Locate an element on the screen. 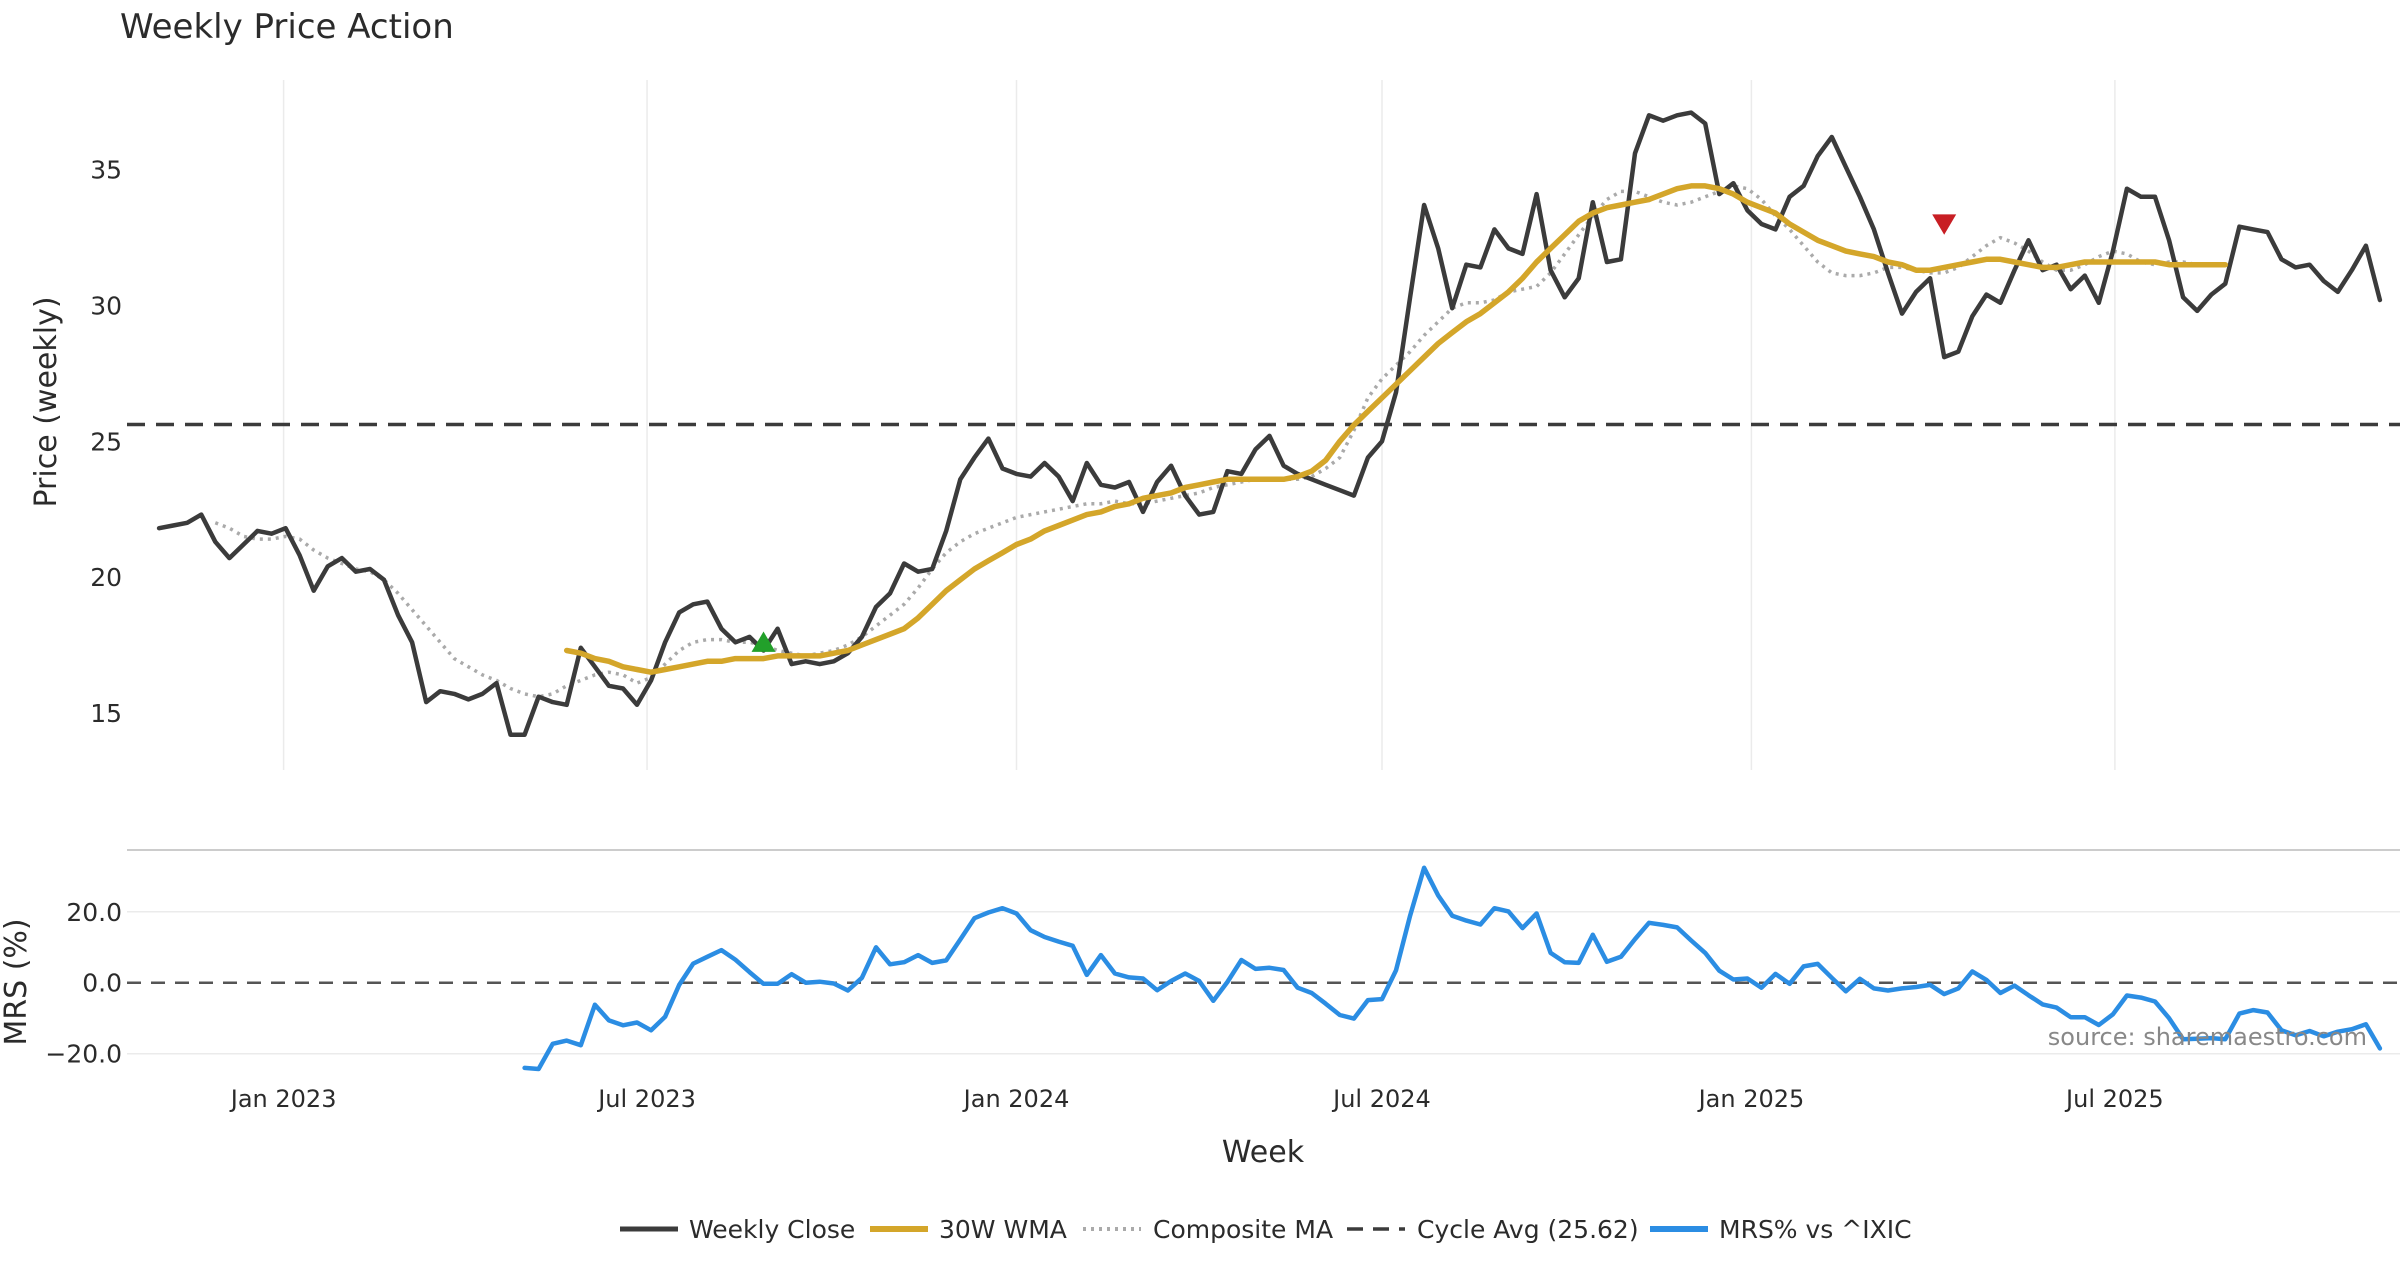 The width and height of the screenshot is (2400, 1264). mrs-y-tick-label: 0.0 is located at coordinates (102, 983).